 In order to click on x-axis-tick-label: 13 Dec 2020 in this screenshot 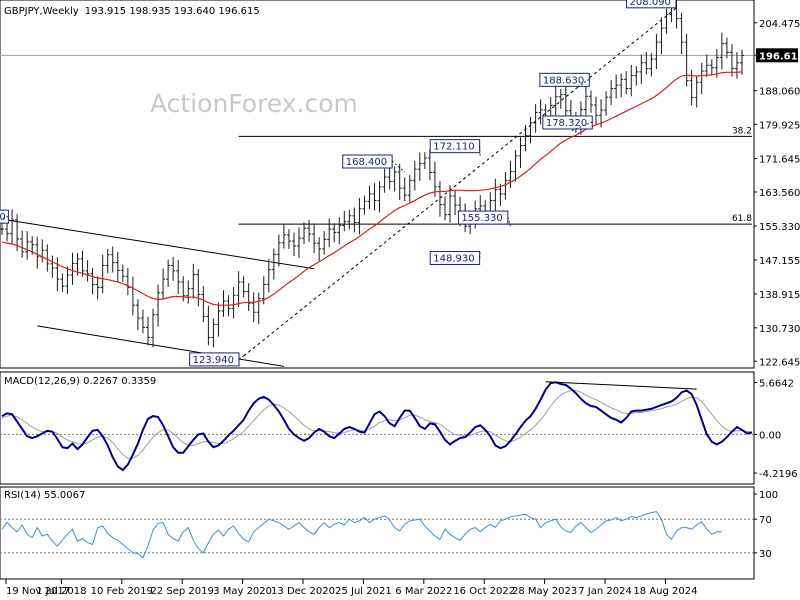, I will do `click(303, 591)`.